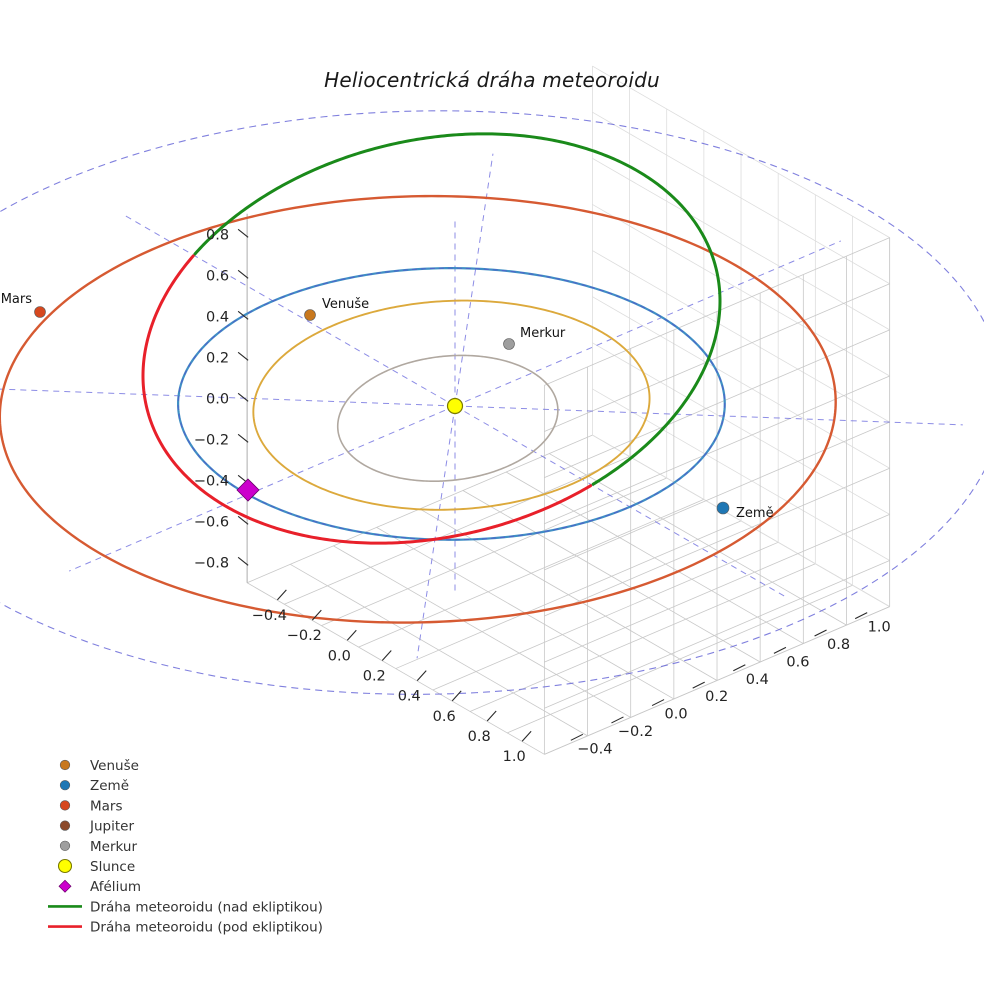  Describe the element at coordinates (444, 717) in the screenshot. I see `x-tick-label: 0.6` at that location.